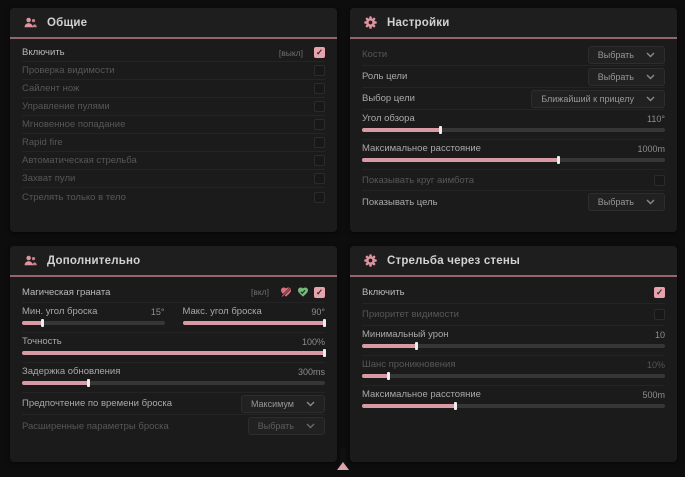  I want to click on row-visibility-priority: Приоритет видимости, so click(513, 315).